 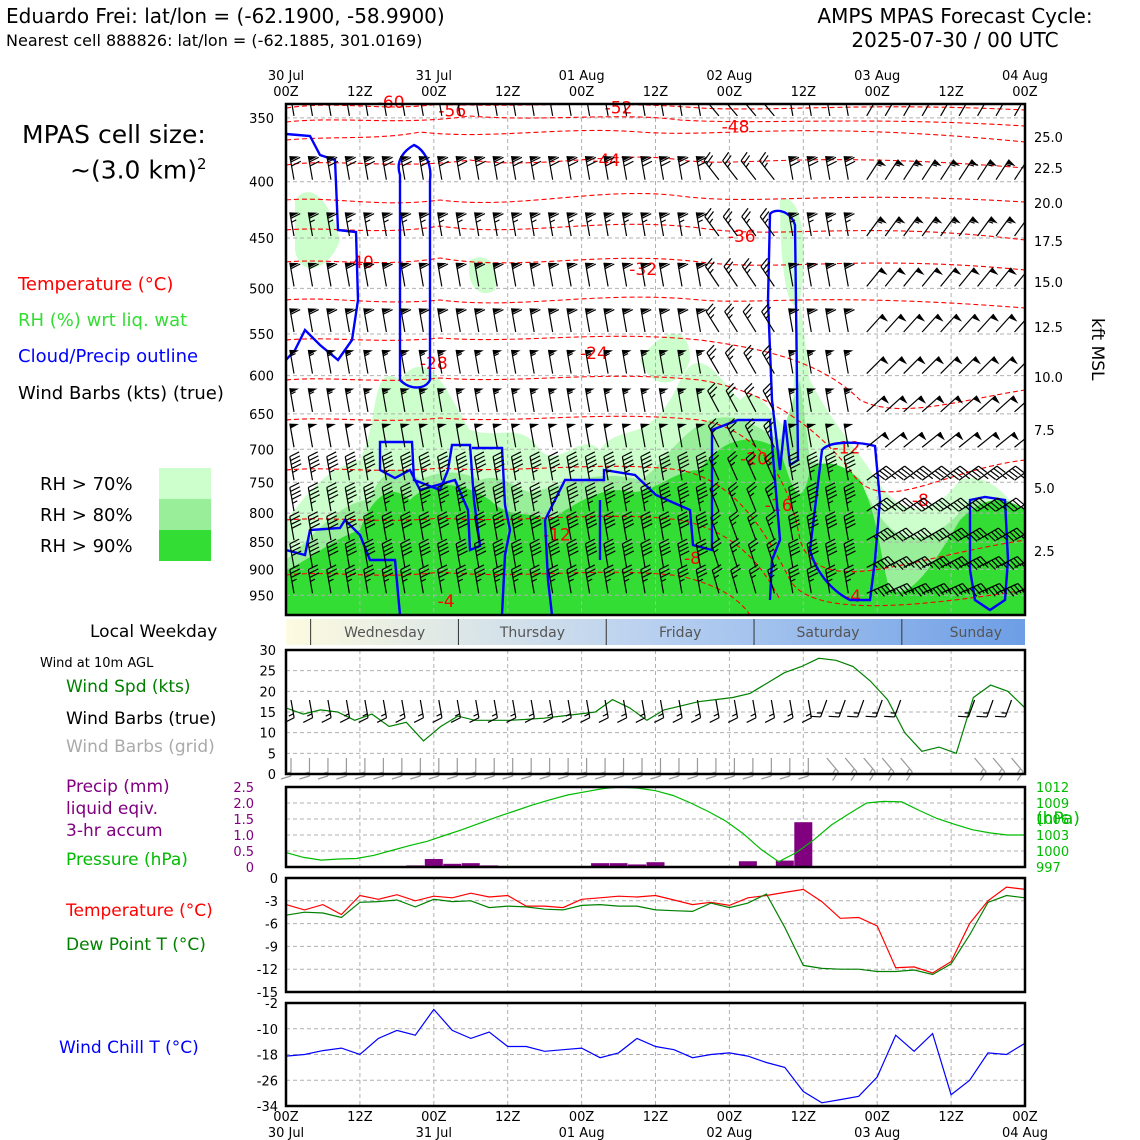 I want to click on top-time-tick: 00Z, so click(x=582, y=92).